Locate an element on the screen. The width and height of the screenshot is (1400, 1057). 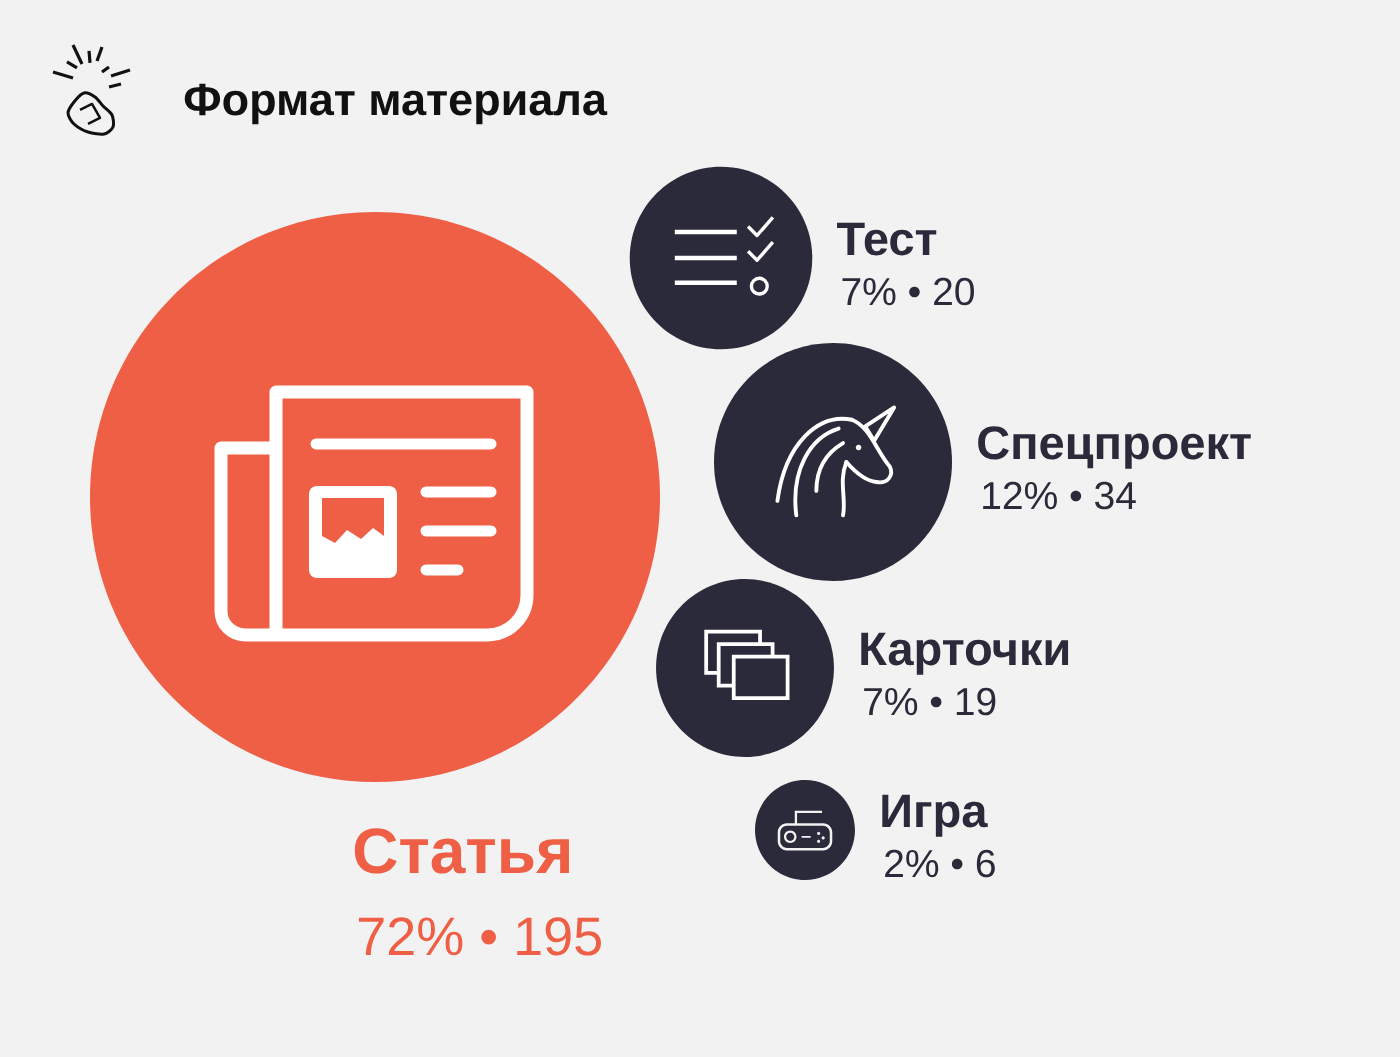
data-label: 2% • 6 is located at coordinates (940, 863).